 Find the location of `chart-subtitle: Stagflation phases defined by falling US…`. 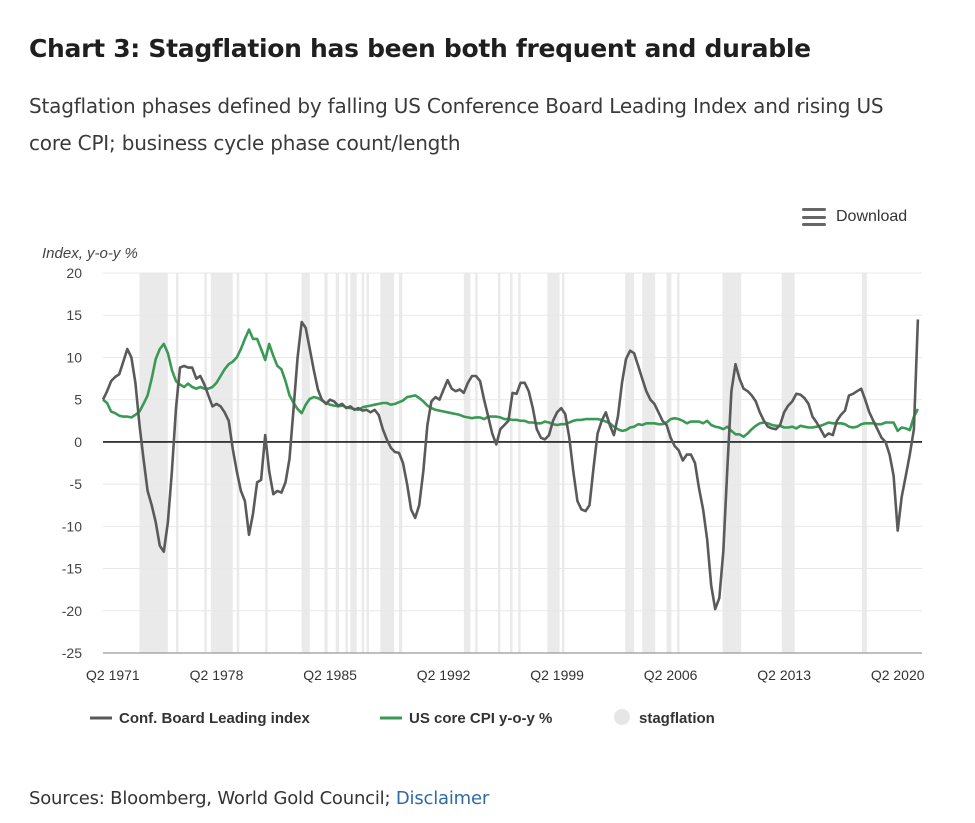

chart-subtitle: Stagflation phases defined by falling US… is located at coordinates (456, 124).